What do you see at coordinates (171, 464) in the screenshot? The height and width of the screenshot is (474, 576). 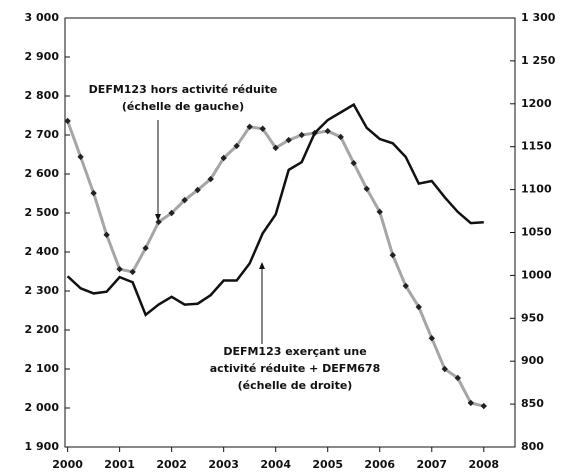 I see `x-tick-label: 2002` at bounding box center [171, 464].